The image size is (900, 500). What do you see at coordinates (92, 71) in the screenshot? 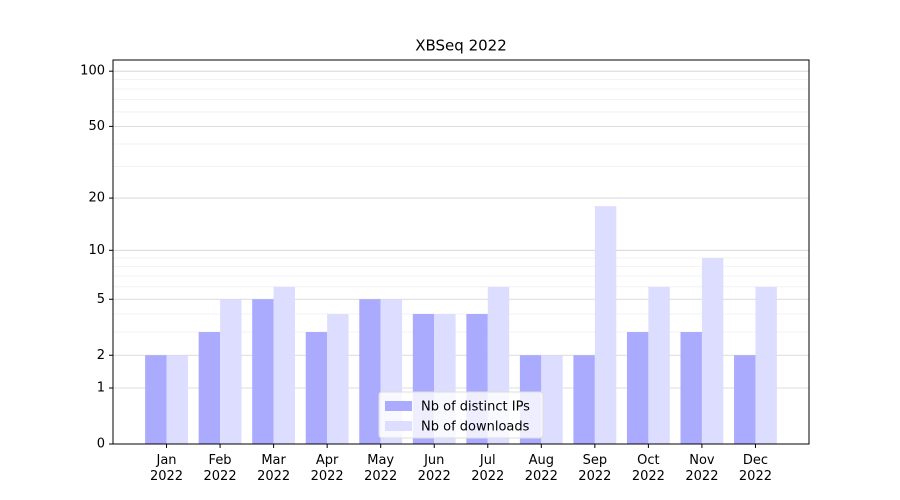
I see `y-tick-label: 100` at bounding box center [92, 71].